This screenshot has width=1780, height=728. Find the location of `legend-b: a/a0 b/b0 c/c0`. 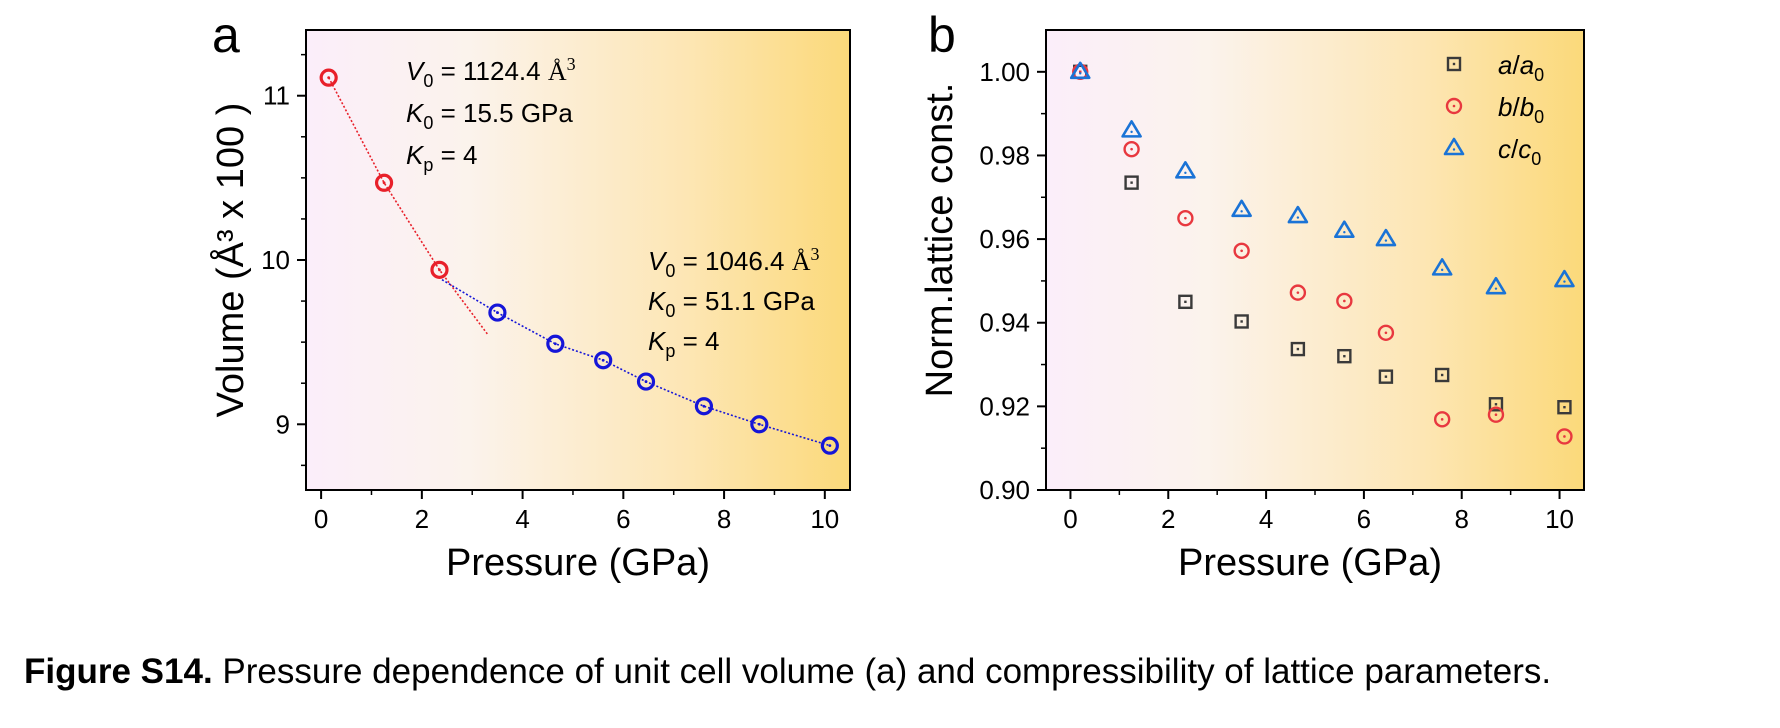

legend-b: a/a0 b/b0 c/c0 is located at coordinates (1493, 109).